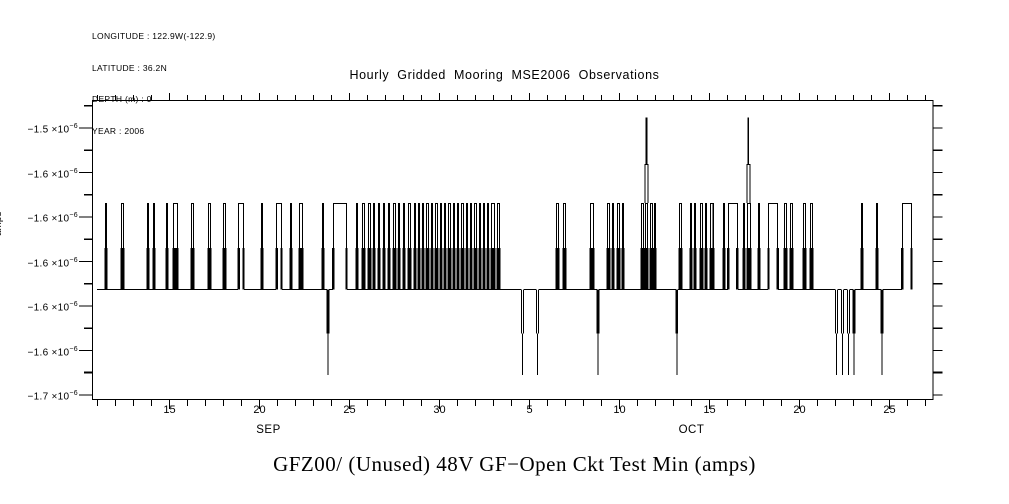  Describe the element at coordinates (122, 99) in the screenshot. I see `metadata-depth: DEPTH (m) : 0` at that location.